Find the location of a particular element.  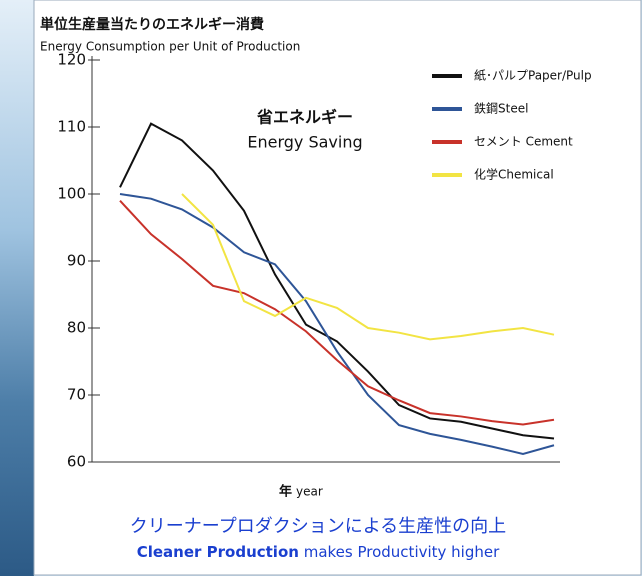

x-axis-label: 年 is located at coordinates (285, 492).